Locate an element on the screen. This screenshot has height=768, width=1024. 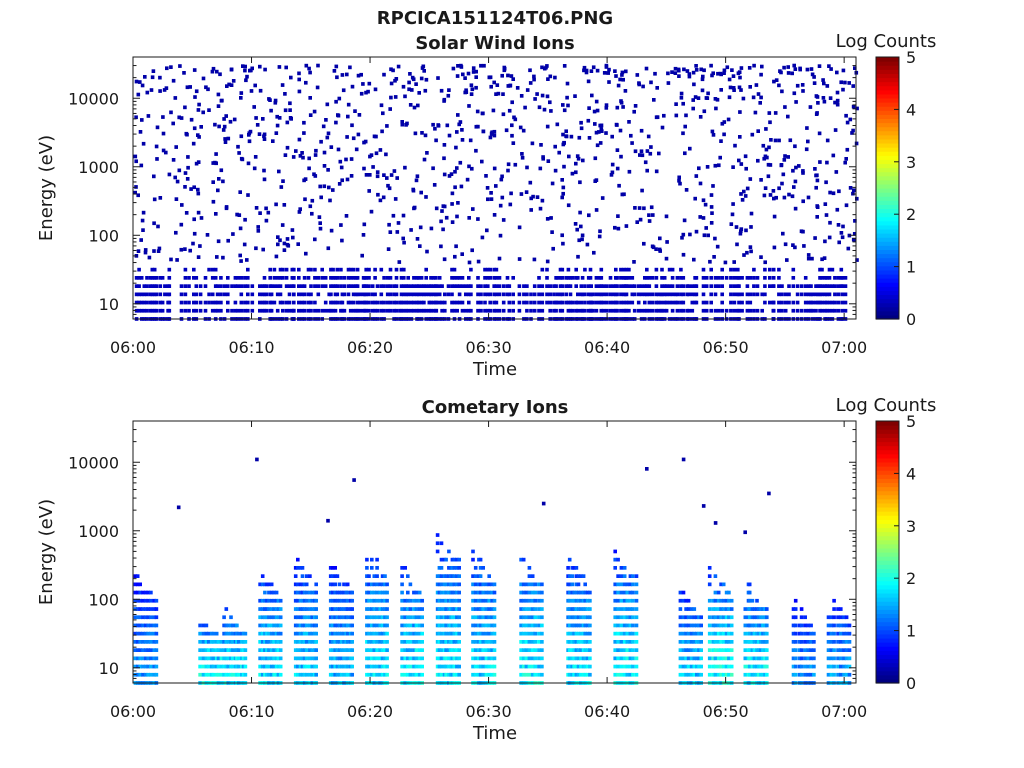
y-tick-label: 10 is located at coordinates (109, 668).